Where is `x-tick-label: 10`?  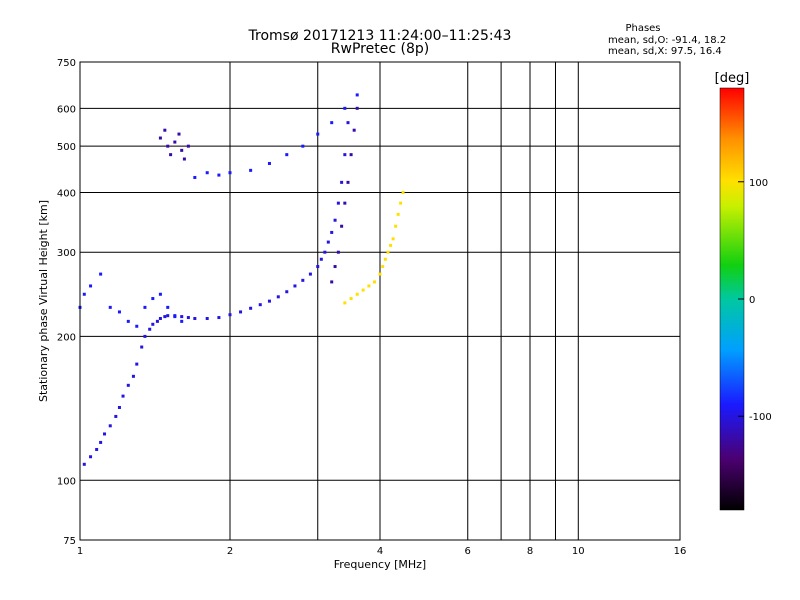 x-tick-label: 10 is located at coordinates (578, 551).